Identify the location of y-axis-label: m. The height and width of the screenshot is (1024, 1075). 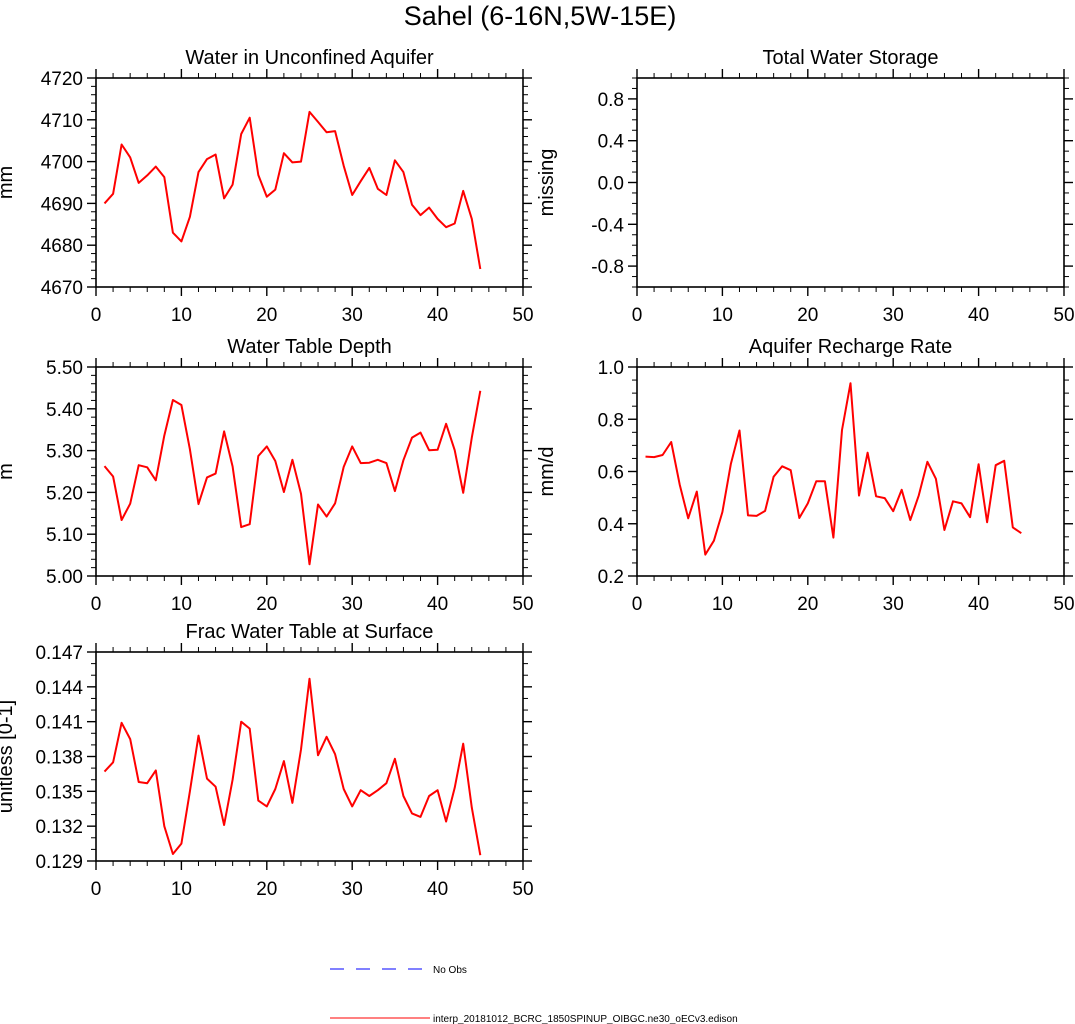
(8, 471).